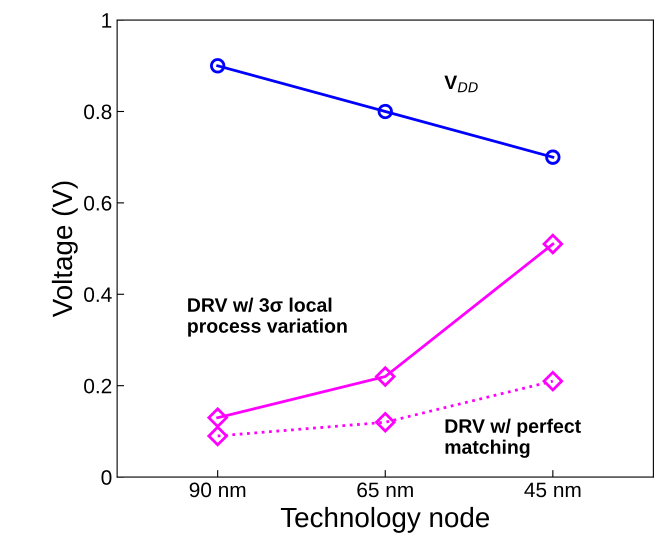 The height and width of the screenshot is (558, 658). Describe the element at coordinates (461, 84) in the screenshot. I see `series-label: V$_{DD}$` at that location.